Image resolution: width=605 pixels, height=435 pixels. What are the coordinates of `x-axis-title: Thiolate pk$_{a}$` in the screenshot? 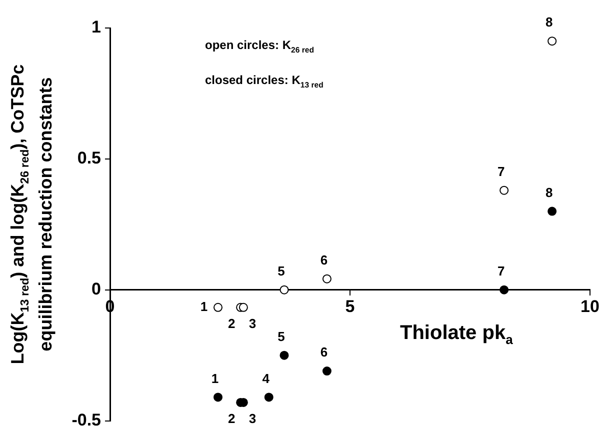 It's located at (456, 334).